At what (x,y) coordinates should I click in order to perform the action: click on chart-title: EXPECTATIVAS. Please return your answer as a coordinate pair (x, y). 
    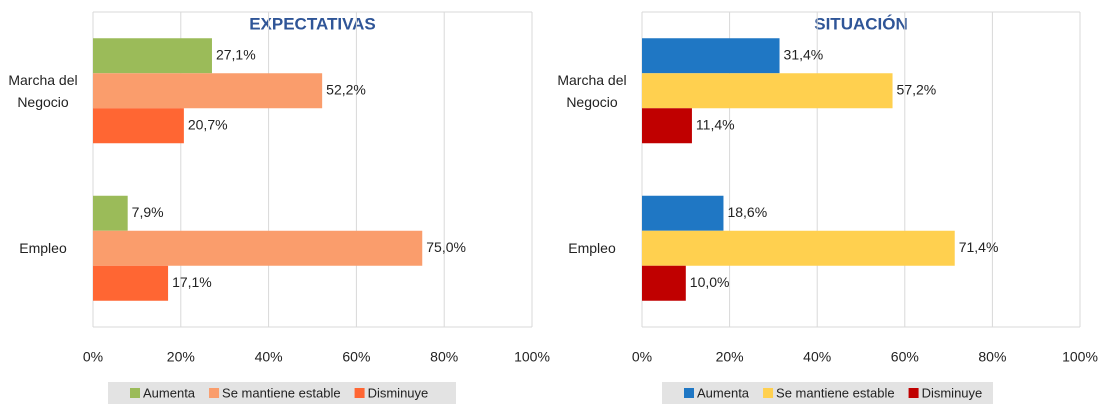
    Looking at the image, I should click on (312, 23).